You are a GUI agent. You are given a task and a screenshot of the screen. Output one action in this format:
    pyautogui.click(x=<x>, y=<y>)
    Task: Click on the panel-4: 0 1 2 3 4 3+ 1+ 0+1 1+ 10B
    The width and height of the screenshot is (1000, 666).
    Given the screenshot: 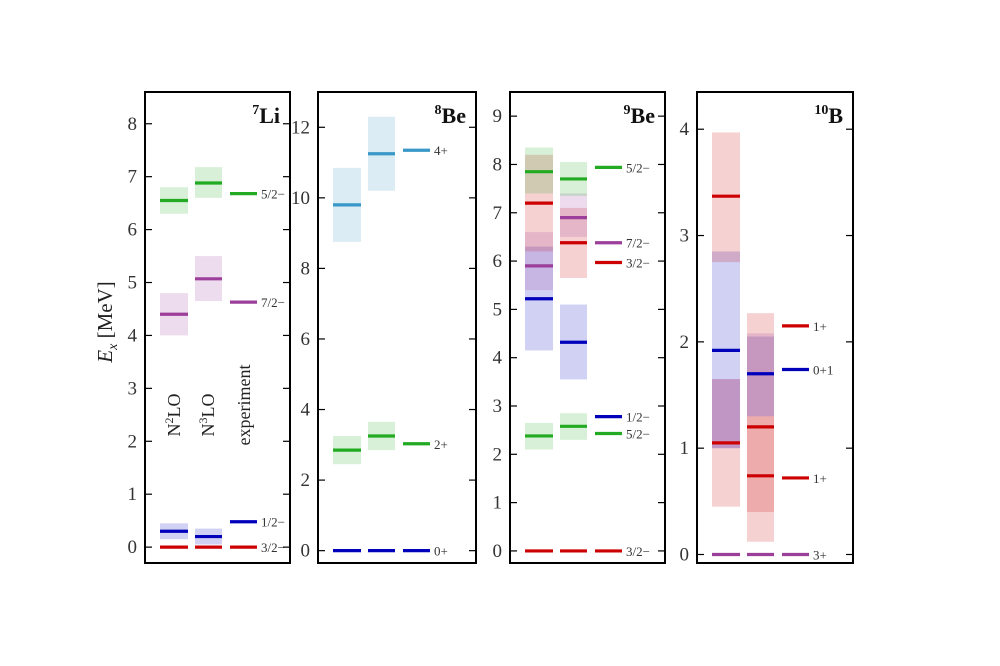 What is the action you would take?
    pyautogui.click(x=767, y=328)
    